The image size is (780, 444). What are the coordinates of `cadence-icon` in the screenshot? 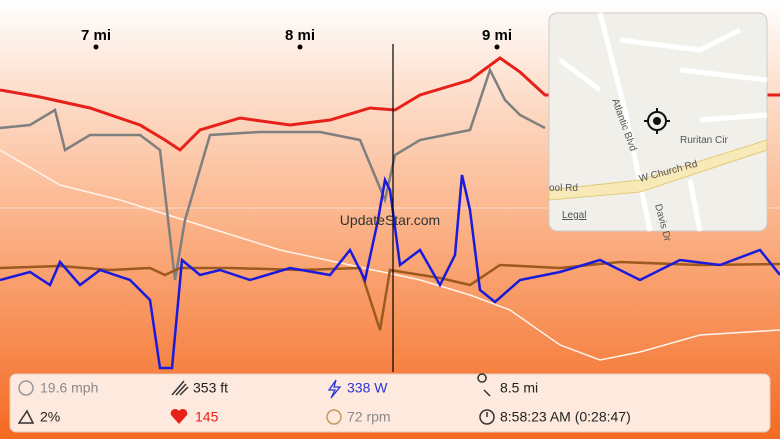 It's located at (334, 417).